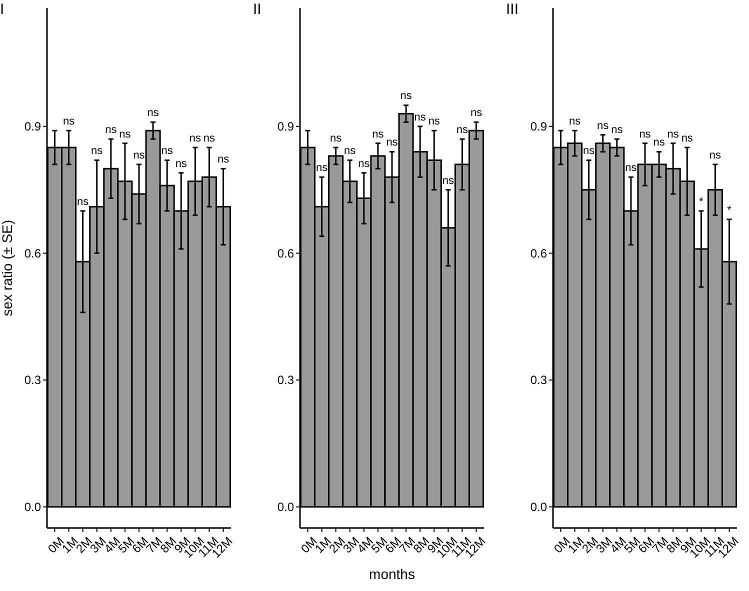  What do you see at coordinates (257, 9) in the screenshot?
I see `chart-title: II` at bounding box center [257, 9].